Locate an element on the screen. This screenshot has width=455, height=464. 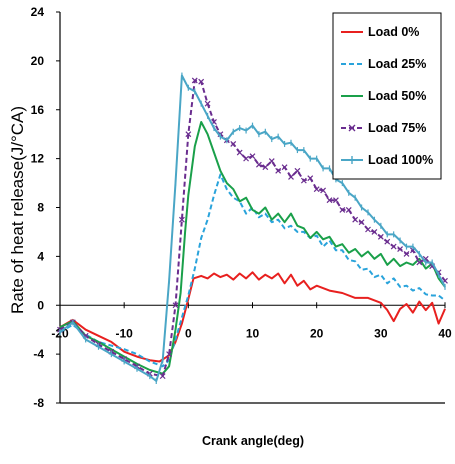
y-tick-label: 8 is located at coordinates (40, 208).